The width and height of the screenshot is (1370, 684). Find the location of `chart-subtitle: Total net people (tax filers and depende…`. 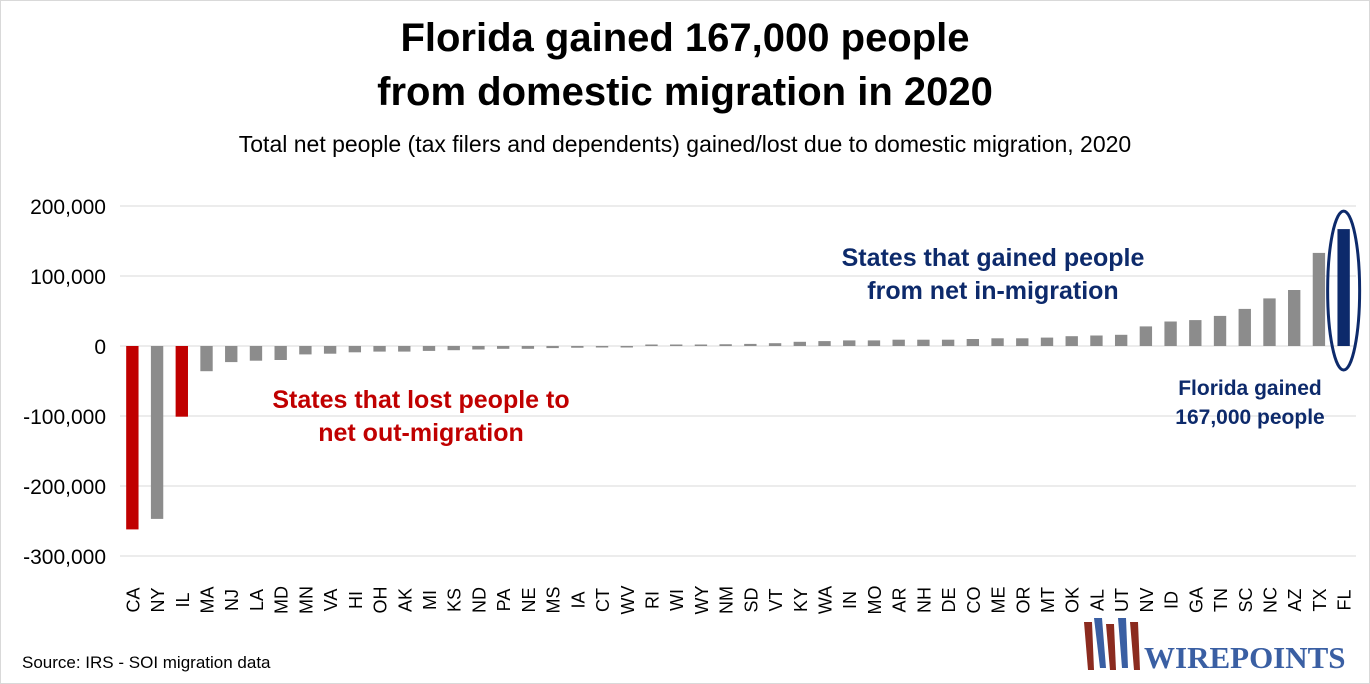

chart-subtitle: Total net people (tax filers and depende… is located at coordinates (685, 144).